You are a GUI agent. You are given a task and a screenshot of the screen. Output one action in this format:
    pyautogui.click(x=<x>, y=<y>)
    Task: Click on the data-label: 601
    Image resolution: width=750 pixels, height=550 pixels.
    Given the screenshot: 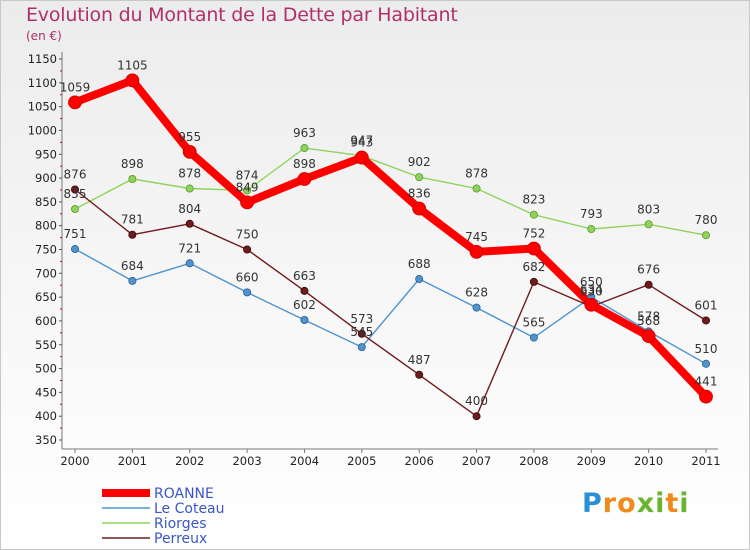 What is the action you would take?
    pyautogui.click(x=706, y=305)
    